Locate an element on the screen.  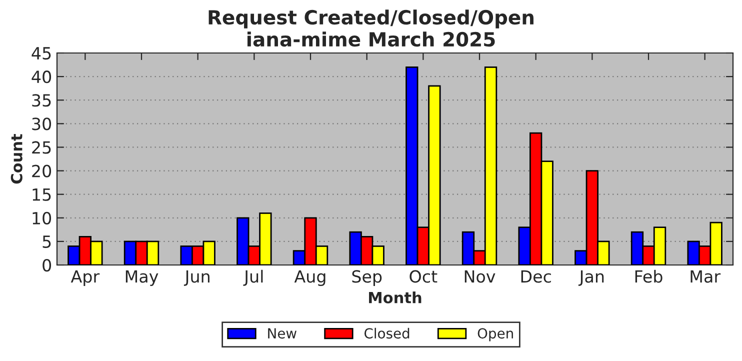
y-tick-label: 45 is located at coordinates (41, 53).